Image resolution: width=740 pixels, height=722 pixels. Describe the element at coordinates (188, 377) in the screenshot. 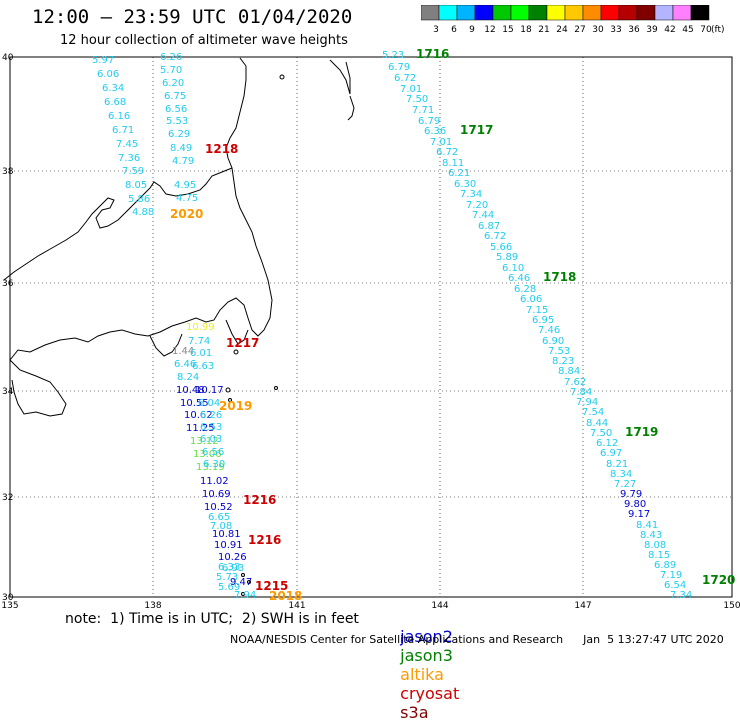

I see `swh-value-label: 8.24` at that location.